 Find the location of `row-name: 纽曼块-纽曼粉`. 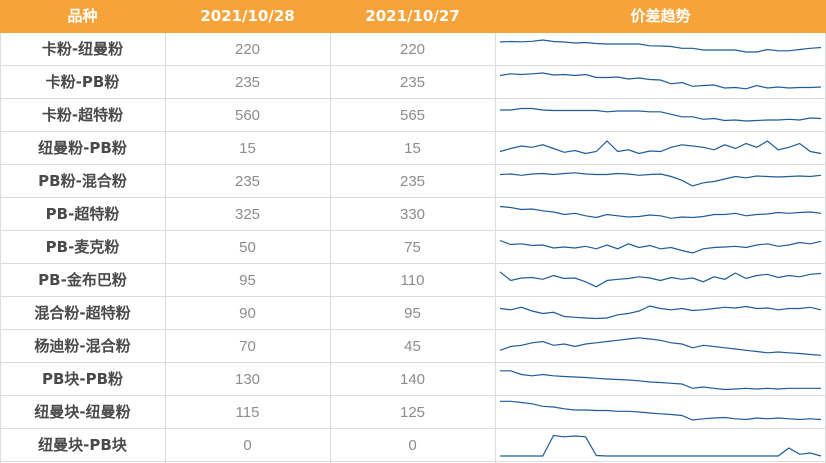

row-name: 纽曼块-纽曼粉 is located at coordinates (82, 412).